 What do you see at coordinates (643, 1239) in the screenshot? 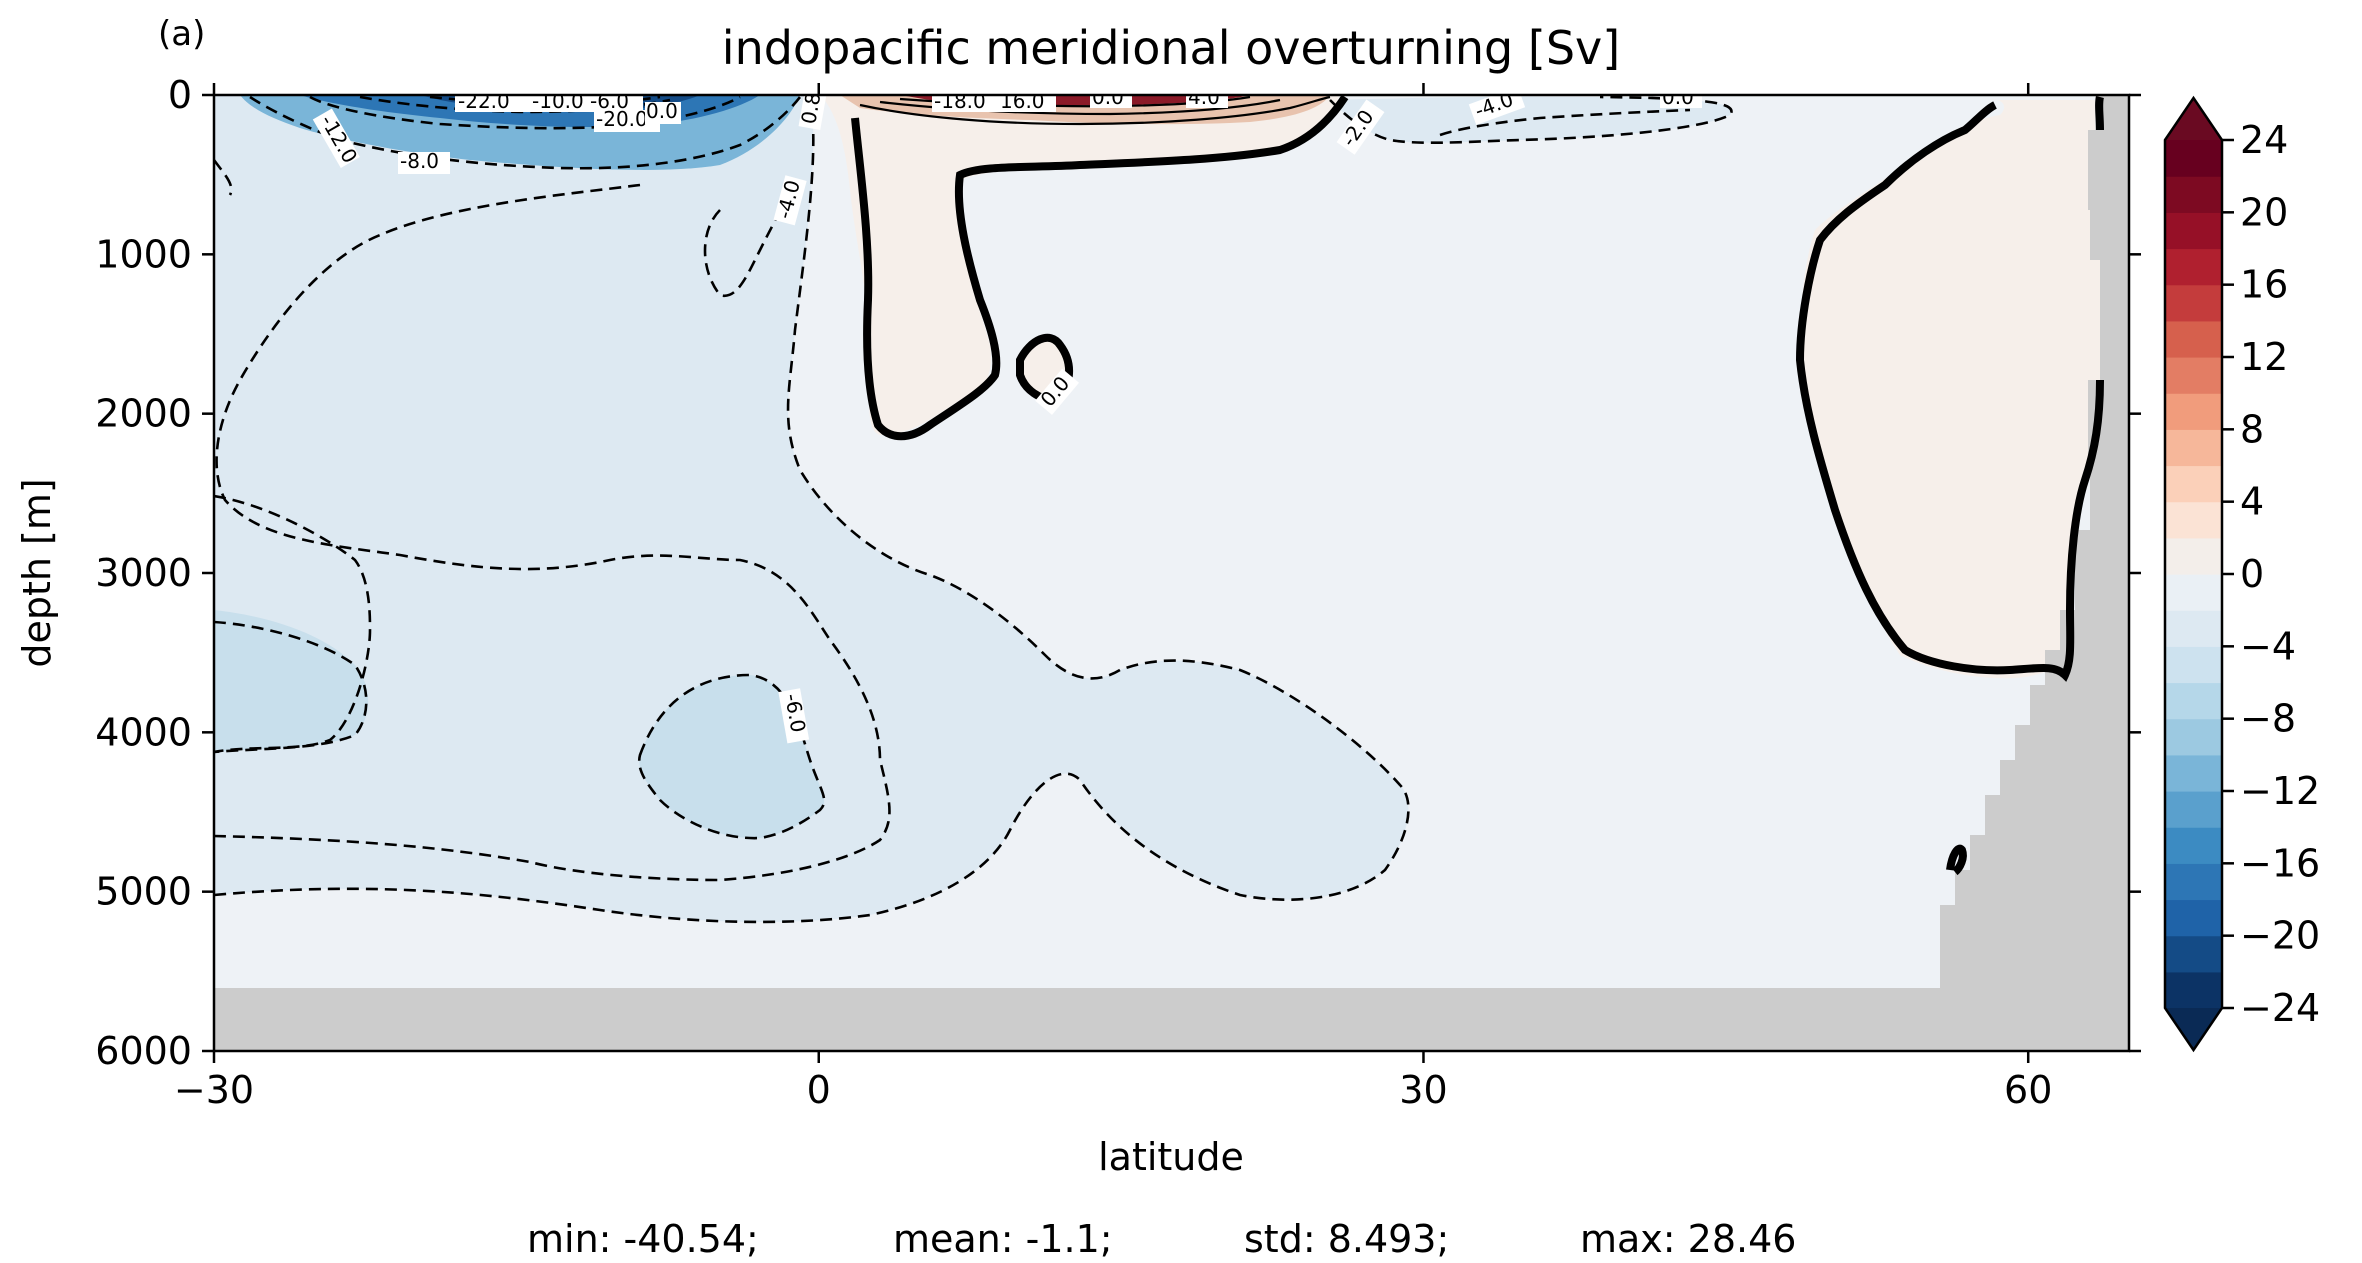
I see `stat-min: min: -40.54;` at bounding box center [643, 1239].